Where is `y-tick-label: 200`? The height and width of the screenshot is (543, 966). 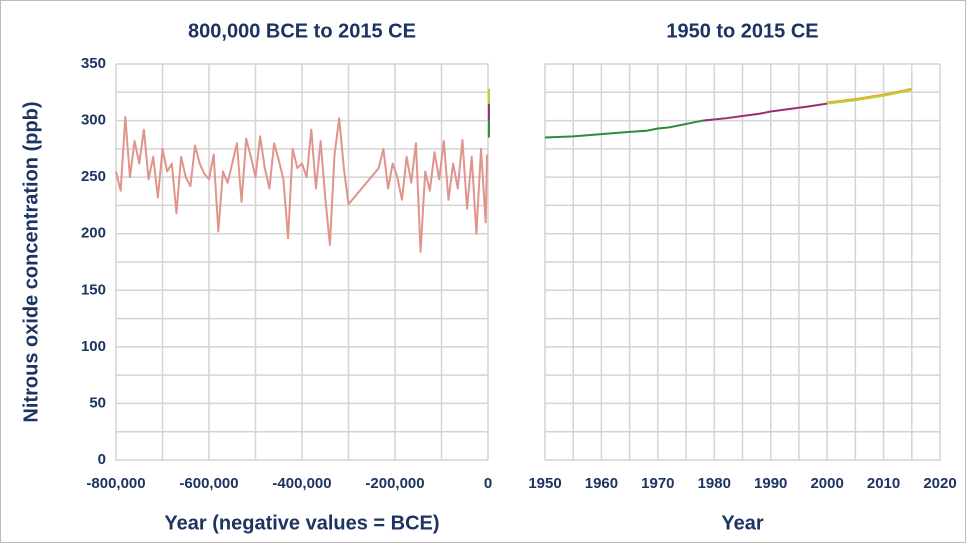 y-tick-label: 200 is located at coordinates (93, 233).